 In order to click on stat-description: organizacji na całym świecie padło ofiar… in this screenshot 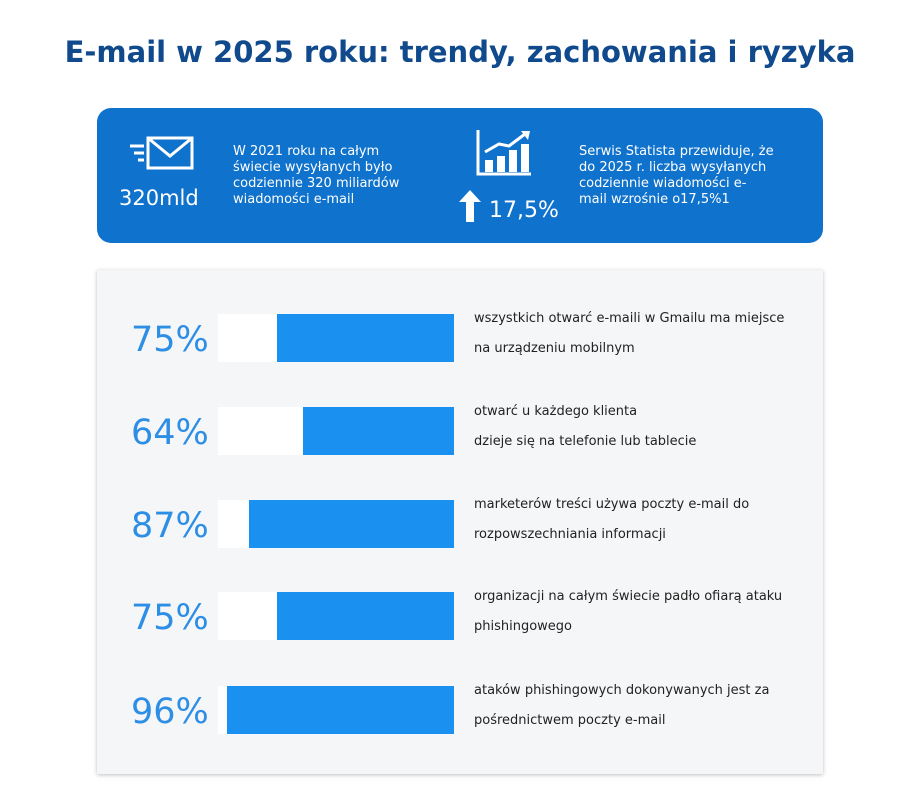, I will do `click(628, 611)`.